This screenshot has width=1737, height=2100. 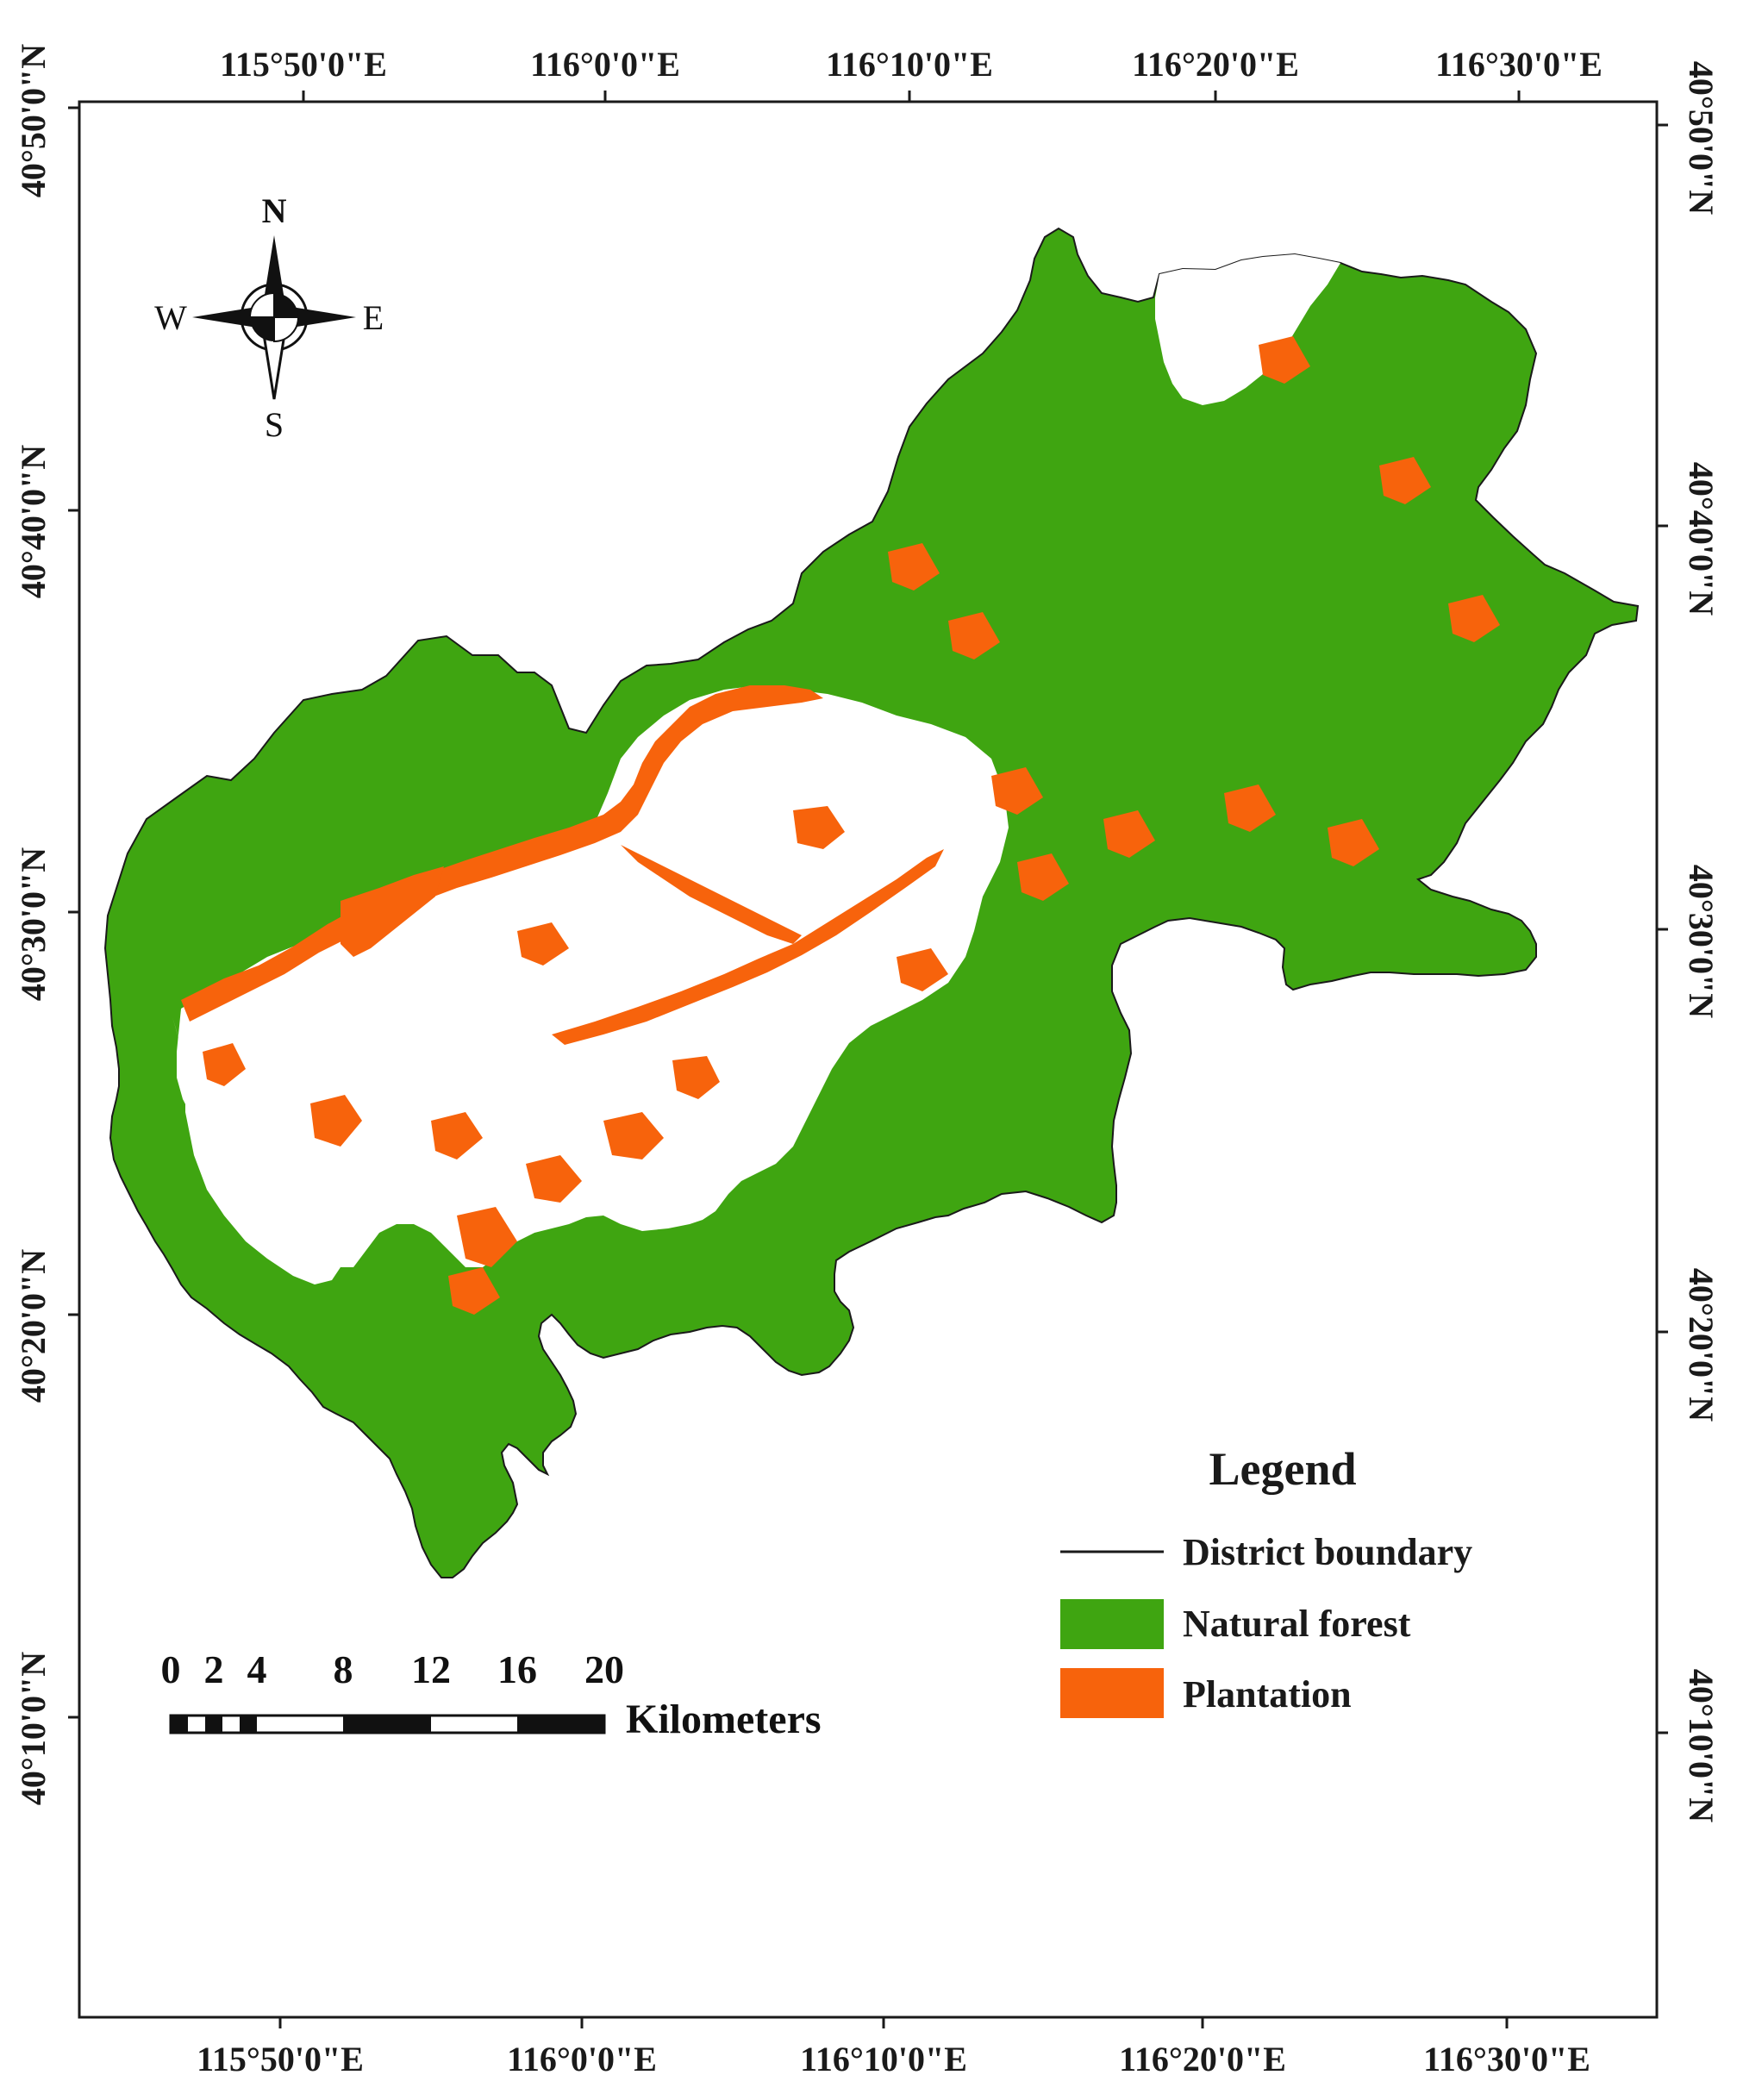 What do you see at coordinates (517, 1669) in the screenshot?
I see `scale-tick-16: 16` at bounding box center [517, 1669].